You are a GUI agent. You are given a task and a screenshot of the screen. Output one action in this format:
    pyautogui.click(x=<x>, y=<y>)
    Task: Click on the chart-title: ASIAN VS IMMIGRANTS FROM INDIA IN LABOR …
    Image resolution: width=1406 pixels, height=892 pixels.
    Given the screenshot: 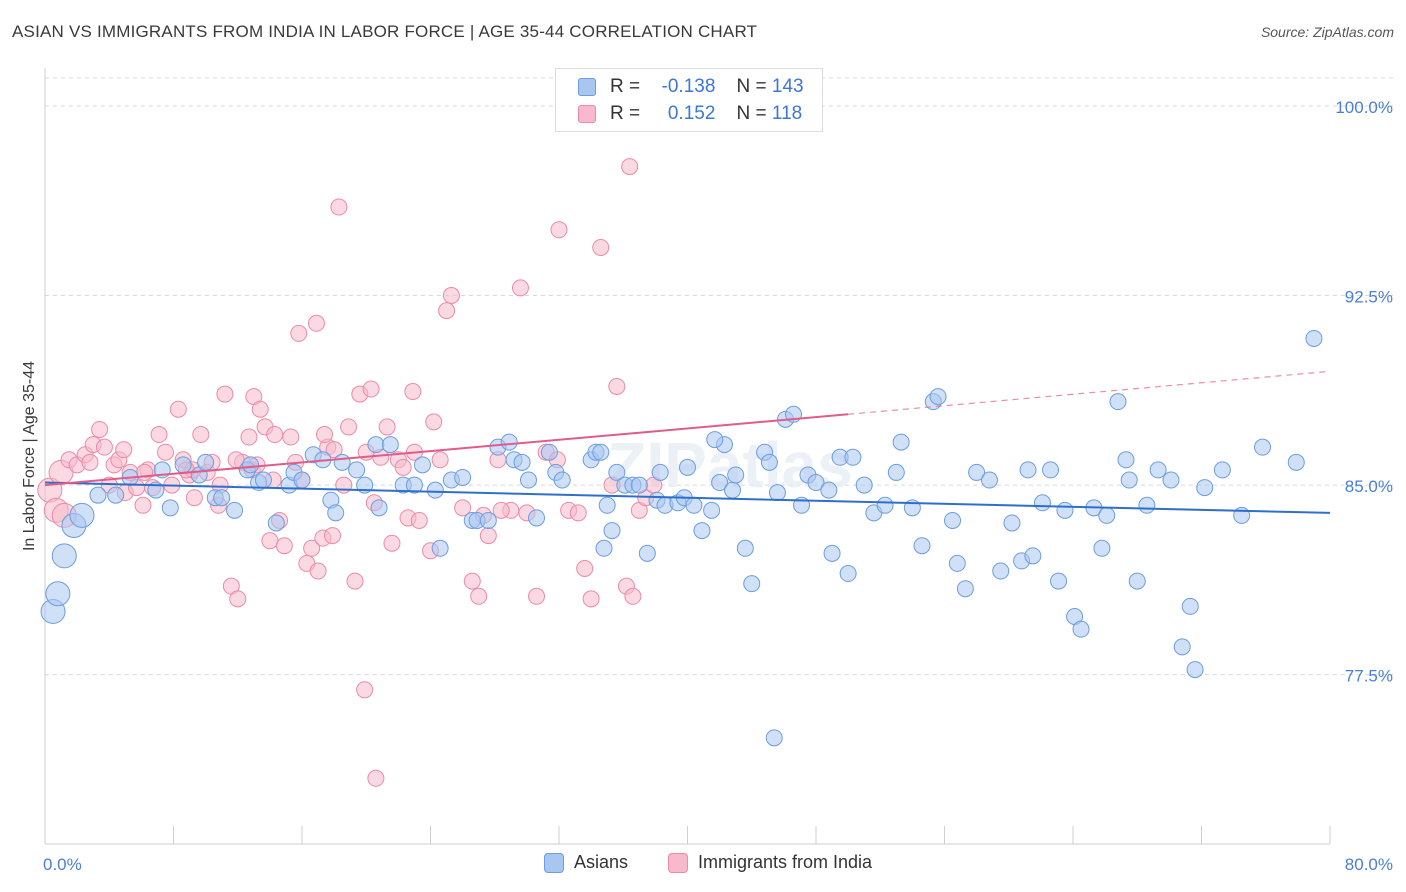 What is the action you would take?
    pyautogui.click(x=385, y=31)
    